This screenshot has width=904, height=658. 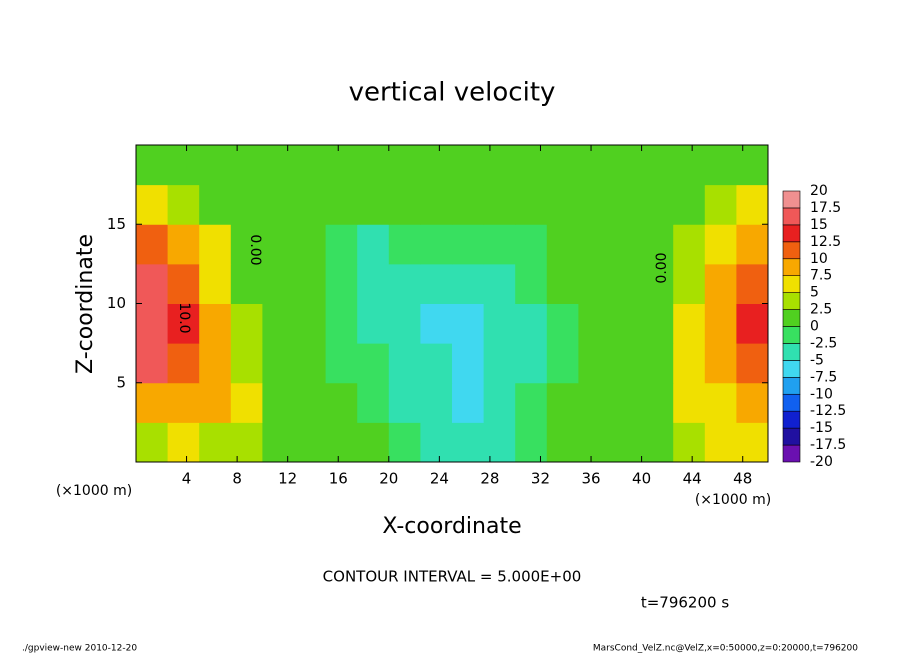 What do you see at coordinates (187, 479) in the screenshot?
I see `x-tick-label: 4` at bounding box center [187, 479].